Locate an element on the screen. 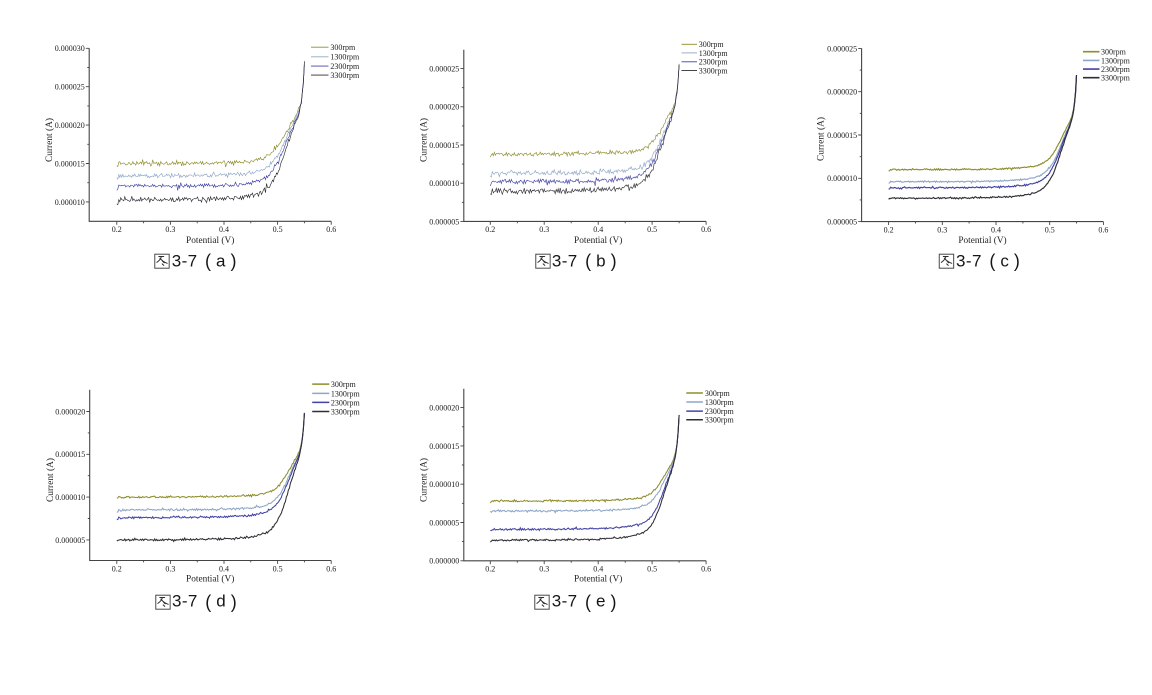  svg-text: 0.000000 is located at coordinates (444, 561).